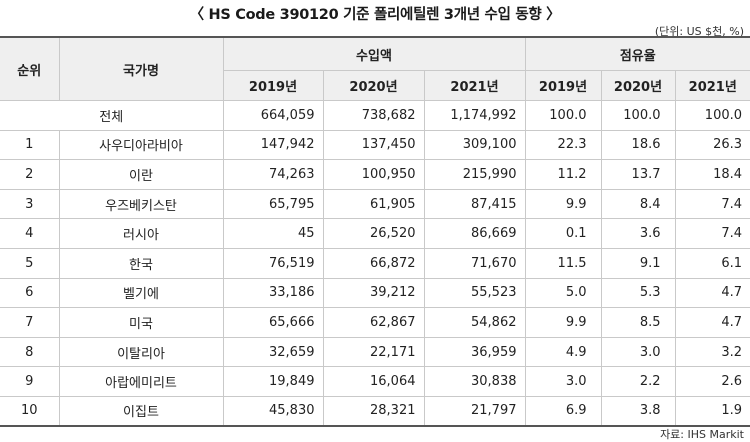 The image size is (750, 442). Describe the element at coordinates (562, 145) in the screenshot. I see `share-value: 22.3` at that location.